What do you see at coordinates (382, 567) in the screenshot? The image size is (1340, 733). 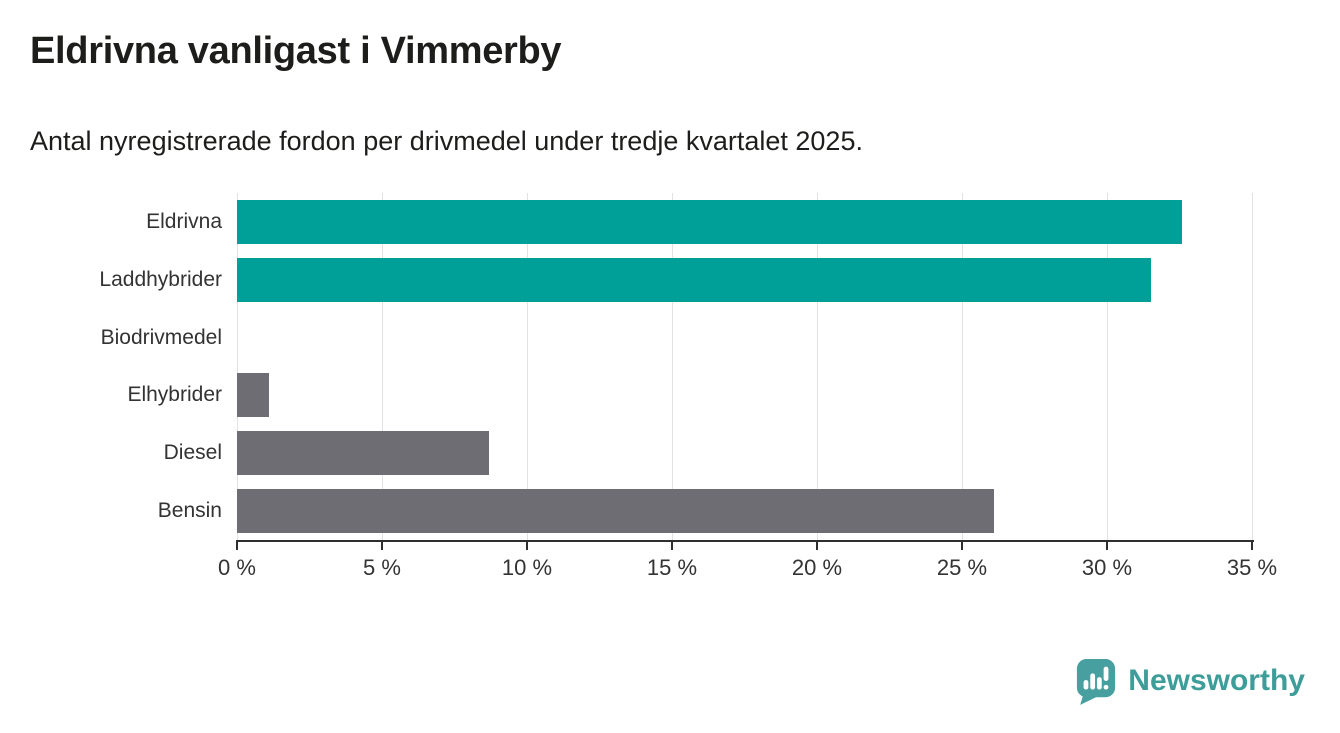 I see `x-tick-label-5: 5 %` at bounding box center [382, 567].